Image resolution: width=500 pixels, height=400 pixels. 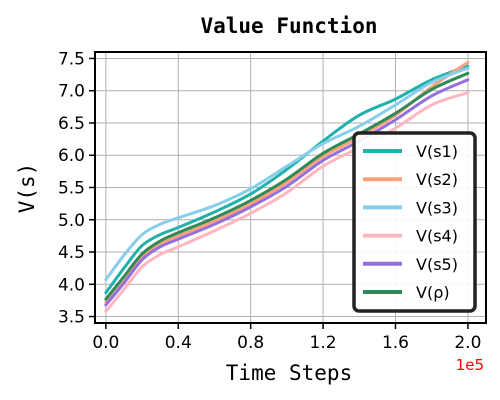 What do you see at coordinates (178, 343) in the screenshot?
I see `x-tick-label: 0.4` at bounding box center [178, 343].